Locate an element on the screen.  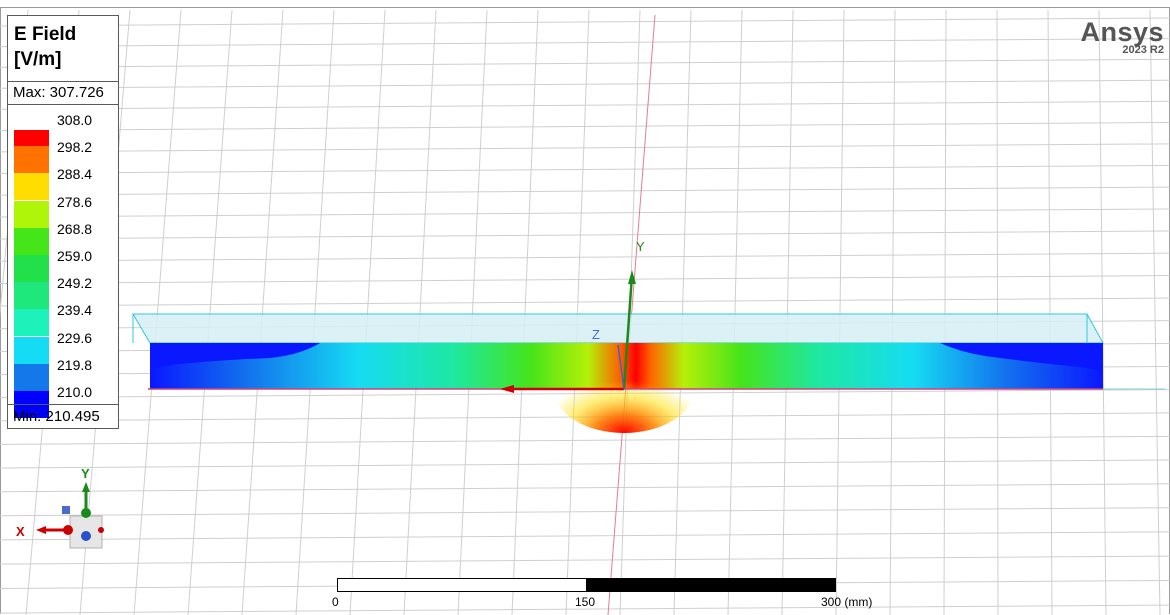
legend-max: Max: 307.726 is located at coordinates (58, 92).